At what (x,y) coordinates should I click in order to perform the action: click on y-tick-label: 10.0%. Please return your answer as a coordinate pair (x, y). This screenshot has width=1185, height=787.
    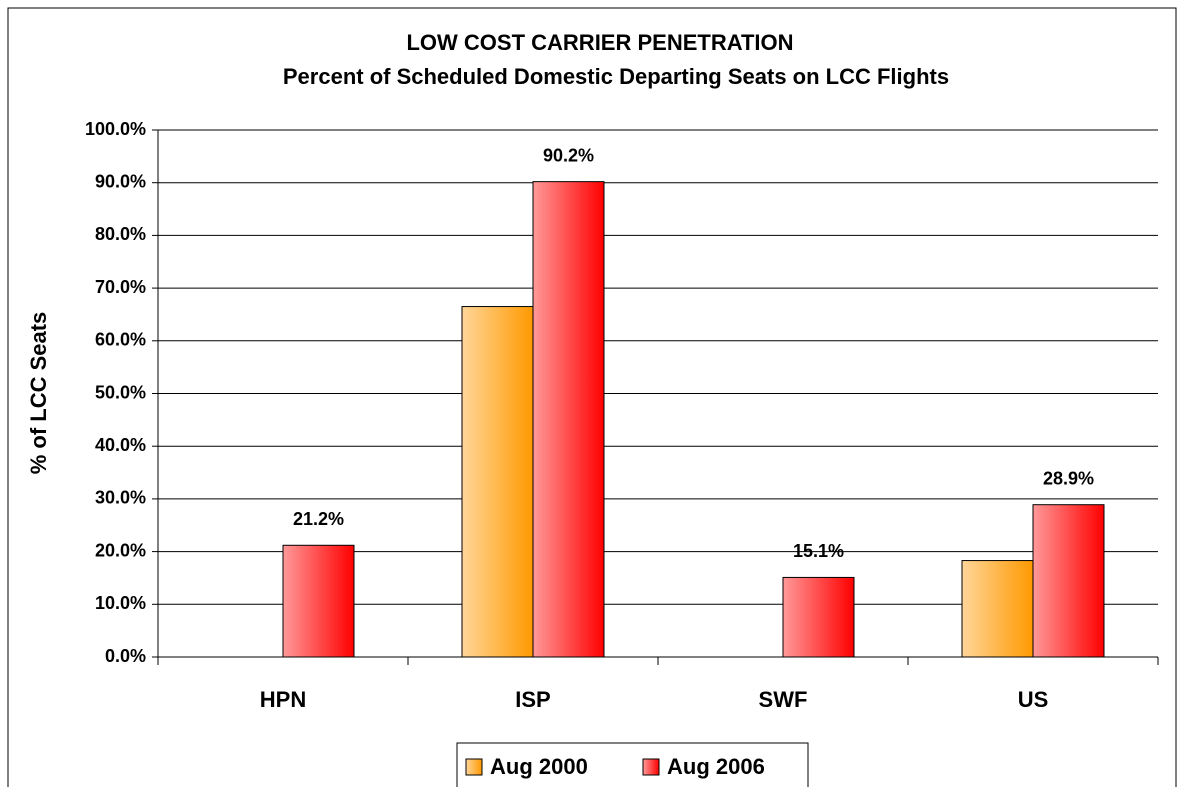
    Looking at the image, I should click on (120, 603).